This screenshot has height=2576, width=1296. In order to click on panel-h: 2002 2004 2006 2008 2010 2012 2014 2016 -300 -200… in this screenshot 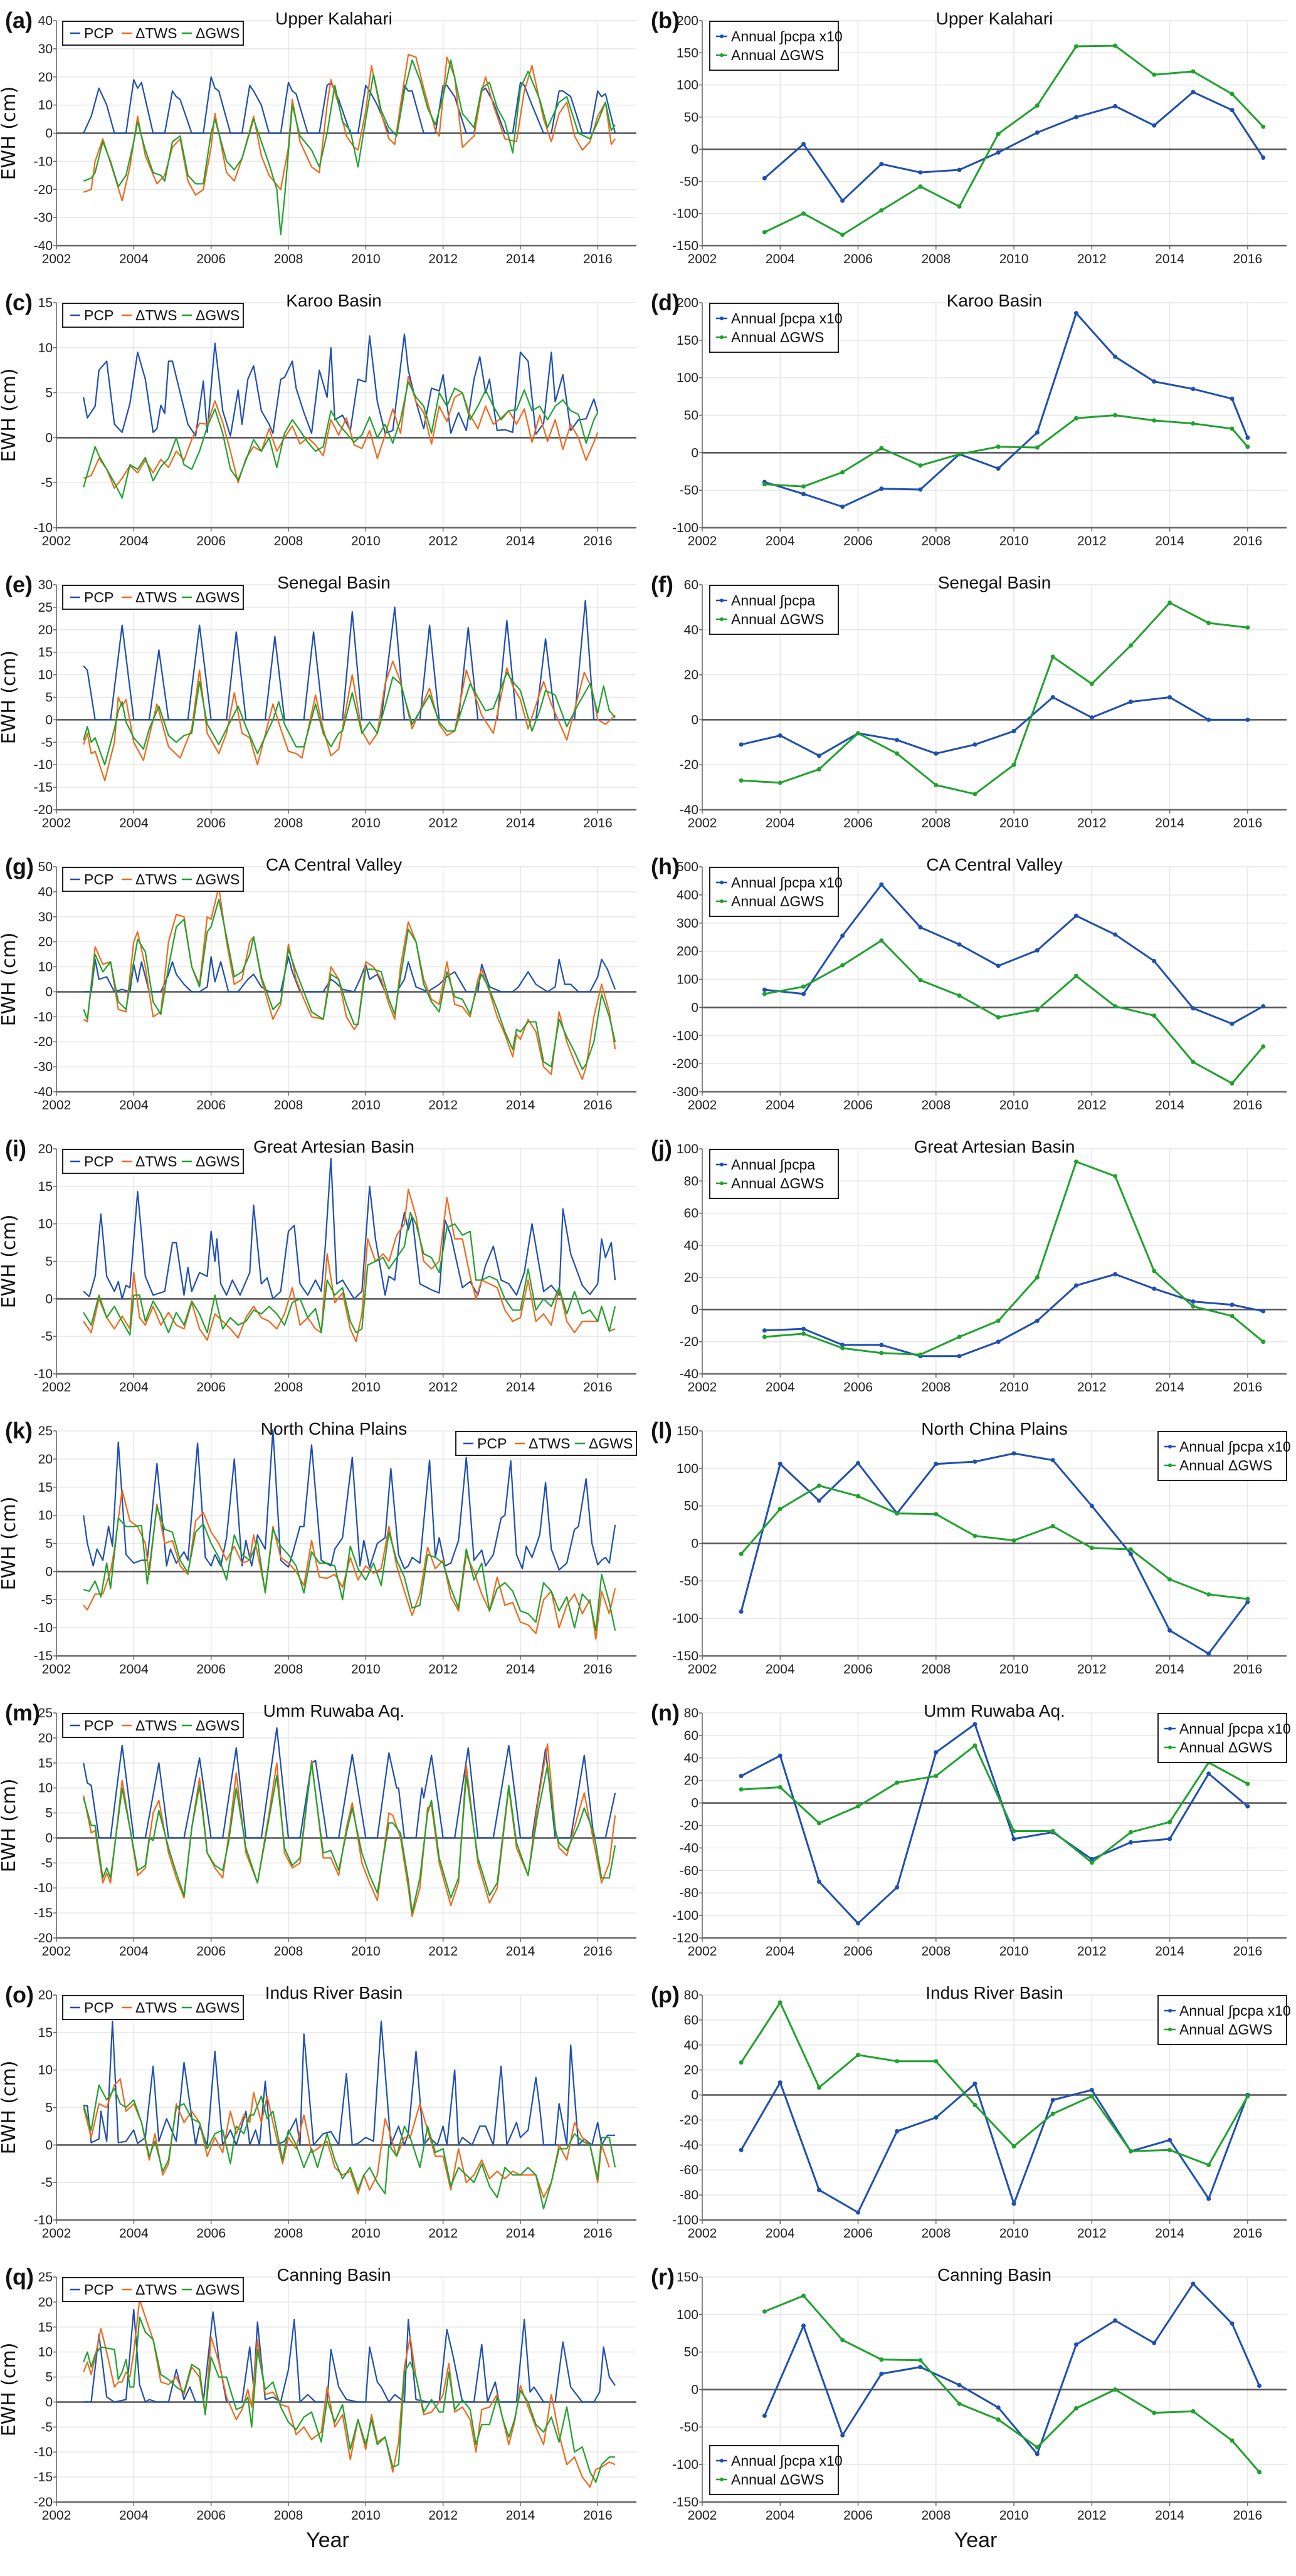, I will do `click(971, 987)`.